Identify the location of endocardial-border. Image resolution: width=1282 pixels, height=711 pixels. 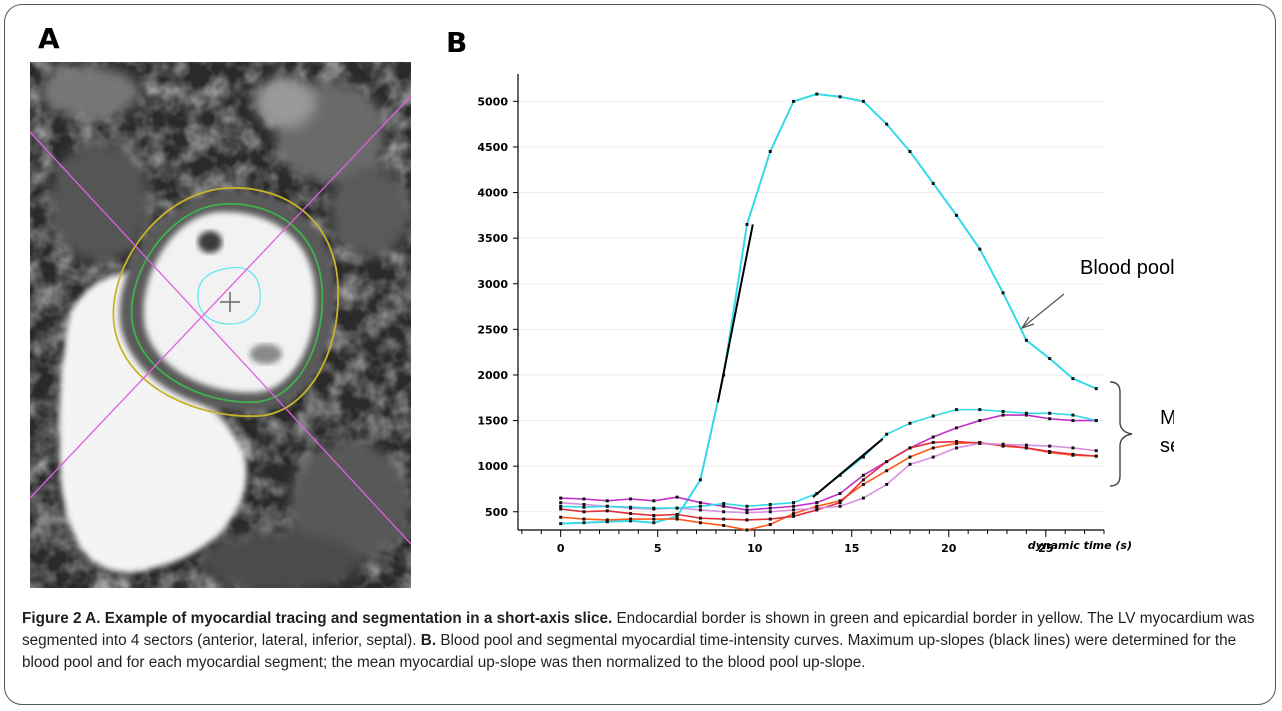
(227, 303).